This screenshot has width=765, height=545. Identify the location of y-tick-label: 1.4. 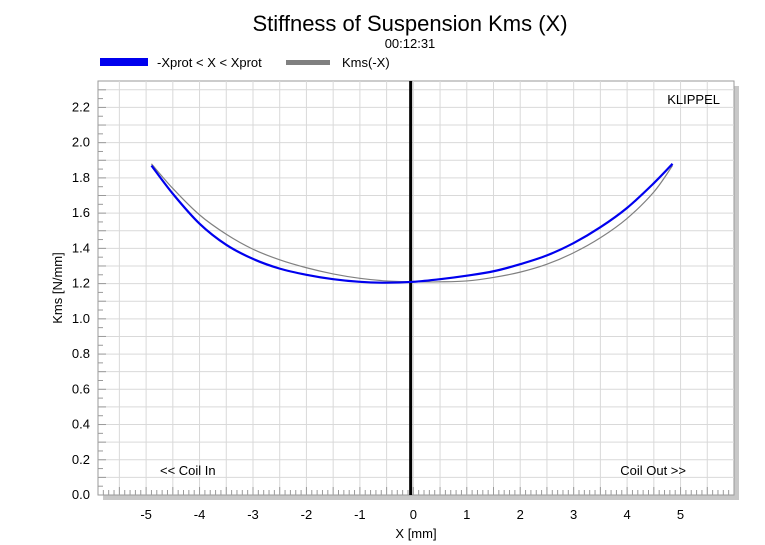
(81, 247).